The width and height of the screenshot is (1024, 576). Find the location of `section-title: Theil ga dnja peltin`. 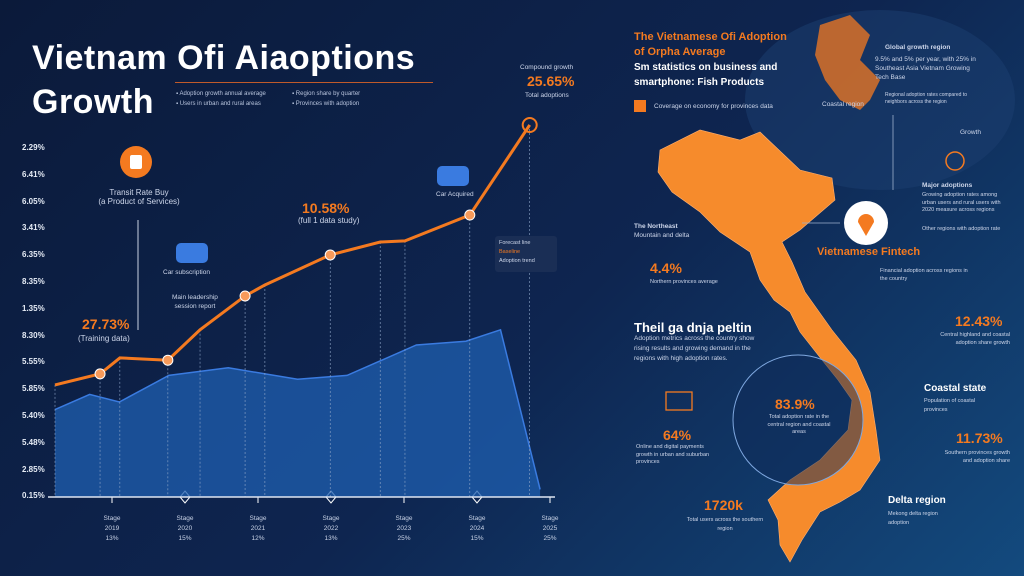

section-title: Theil ga dnja peltin is located at coordinates (693, 327).